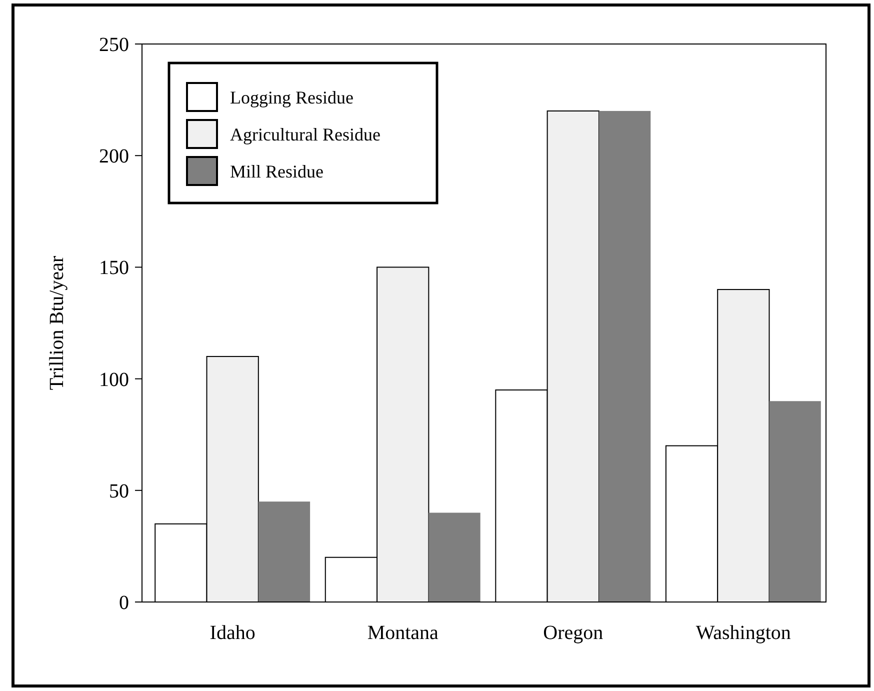 The image size is (874, 691). I want to click on x-tick-label: Montana, so click(403, 633).